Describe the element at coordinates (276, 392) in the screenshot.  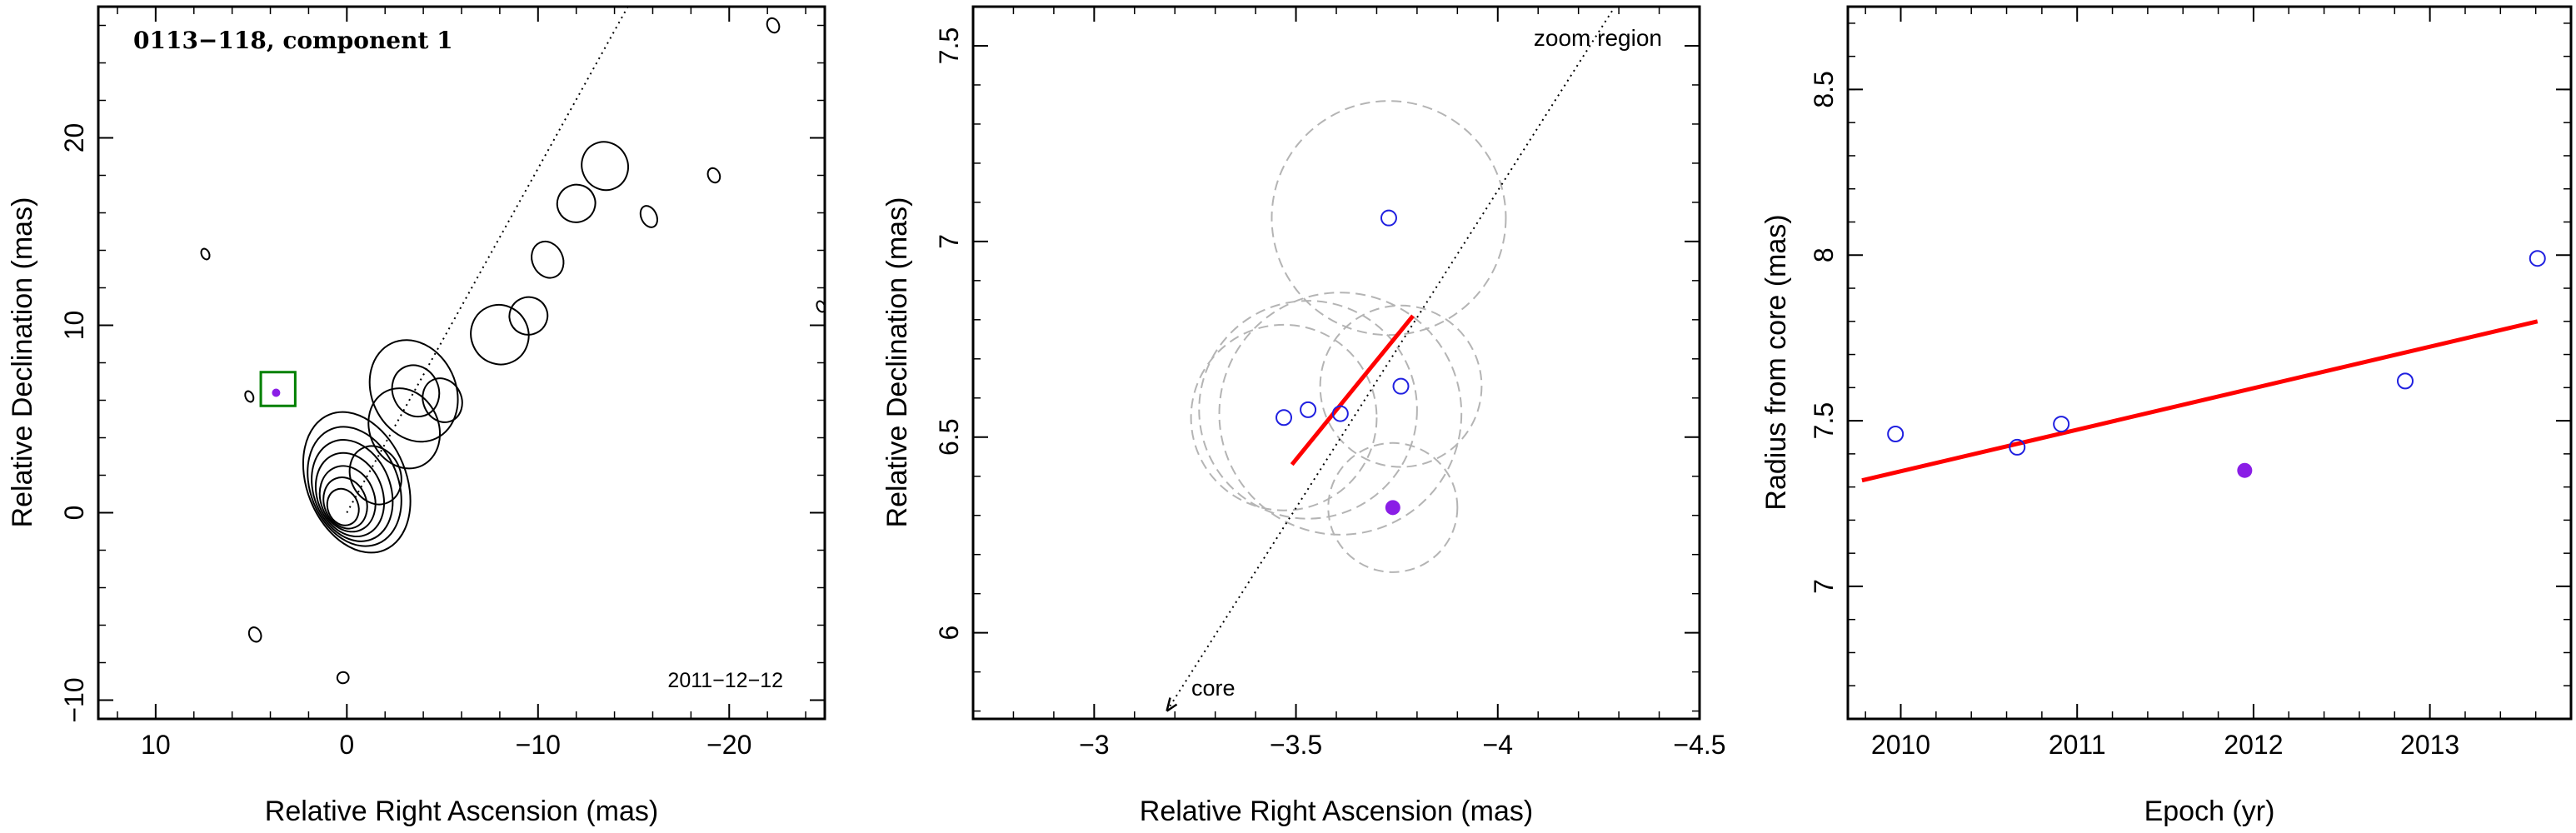
I see `component-marker` at that location.